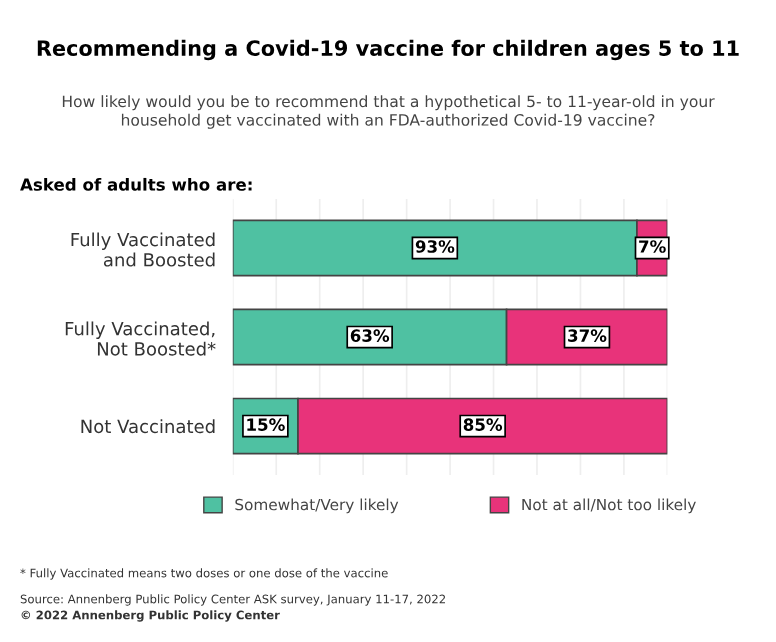 The width and height of the screenshot is (776, 642). What do you see at coordinates (370, 335) in the screenshot?
I see `data-label: 63%` at bounding box center [370, 335].